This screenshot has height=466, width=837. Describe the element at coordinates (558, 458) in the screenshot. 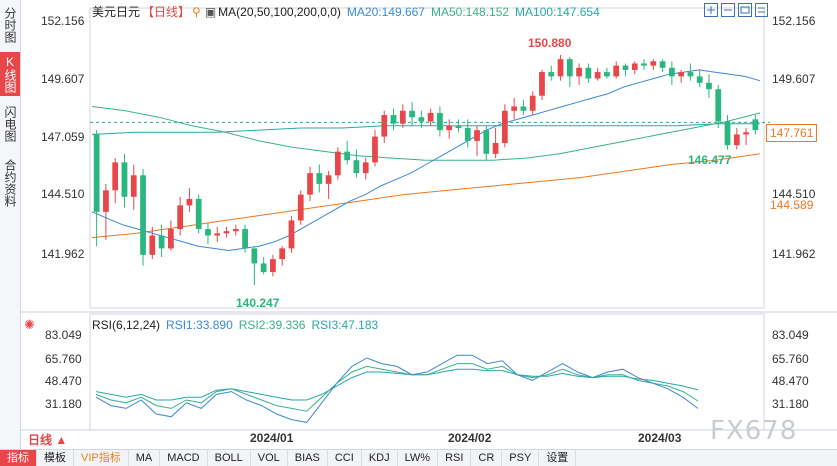

I see `indicator-tab-settings: 设置` at that location.